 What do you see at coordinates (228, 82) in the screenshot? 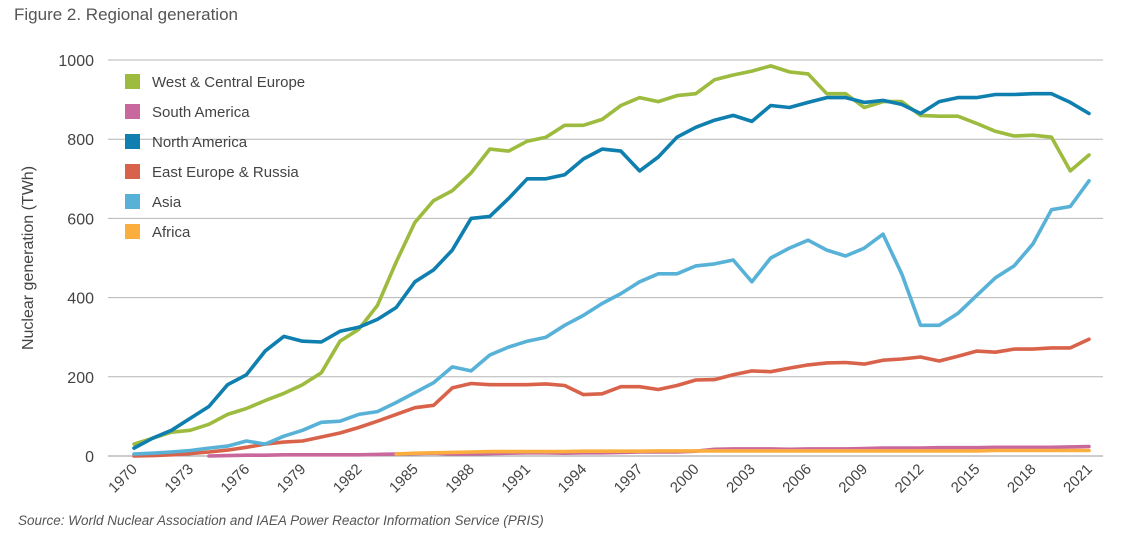
I see `legend-label-west-central-europe: West & Central Europe` at bounding box center [228, 82].